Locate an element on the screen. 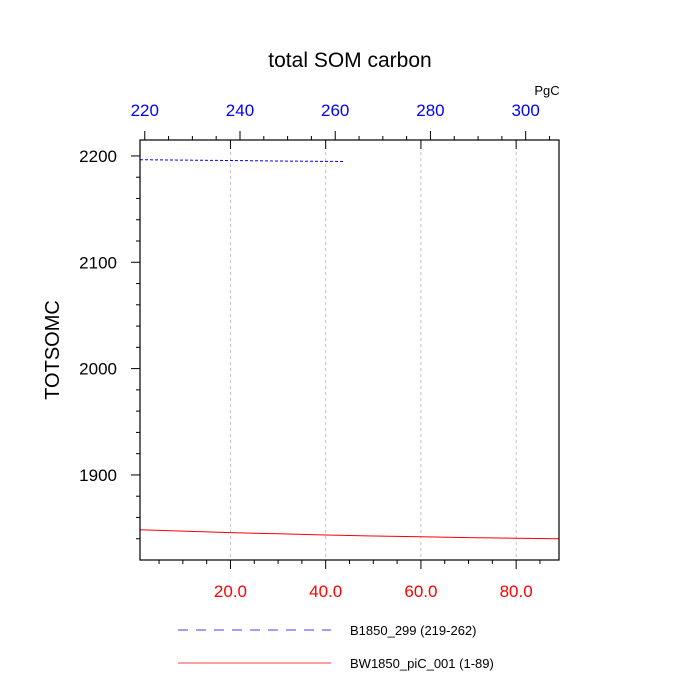  top-tick-label: 300 is located at coordinates (525, 110).